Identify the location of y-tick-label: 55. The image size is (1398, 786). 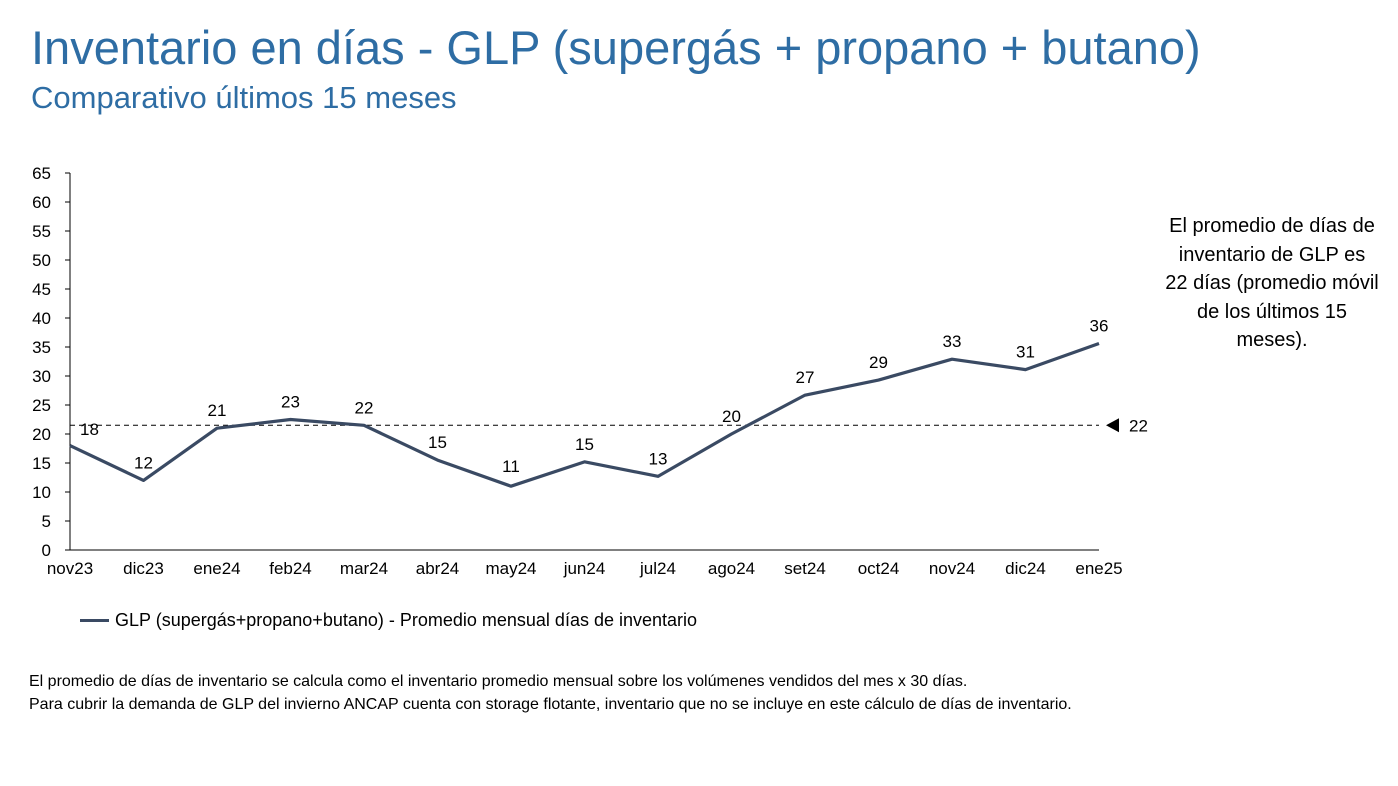
(41, 231).